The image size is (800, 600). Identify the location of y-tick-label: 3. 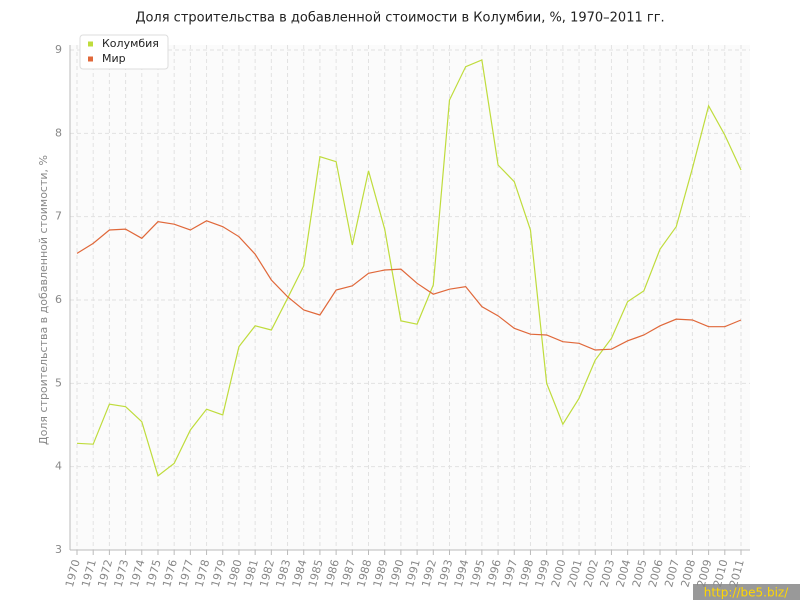
(58, 549).